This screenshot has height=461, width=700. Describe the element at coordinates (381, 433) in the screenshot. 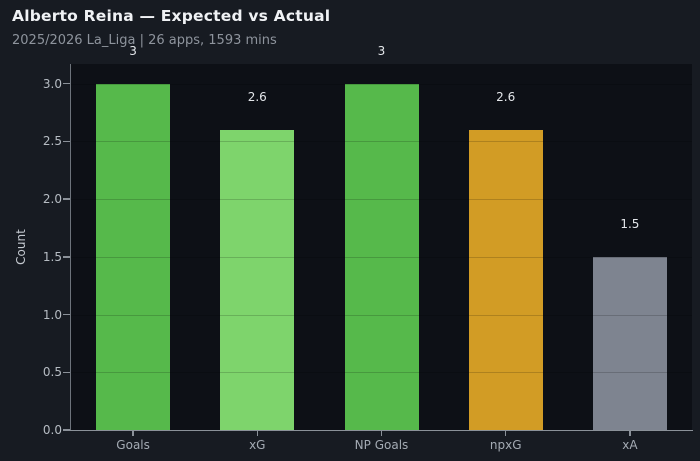

I see `x-tick-mark-np-goals` at that location.